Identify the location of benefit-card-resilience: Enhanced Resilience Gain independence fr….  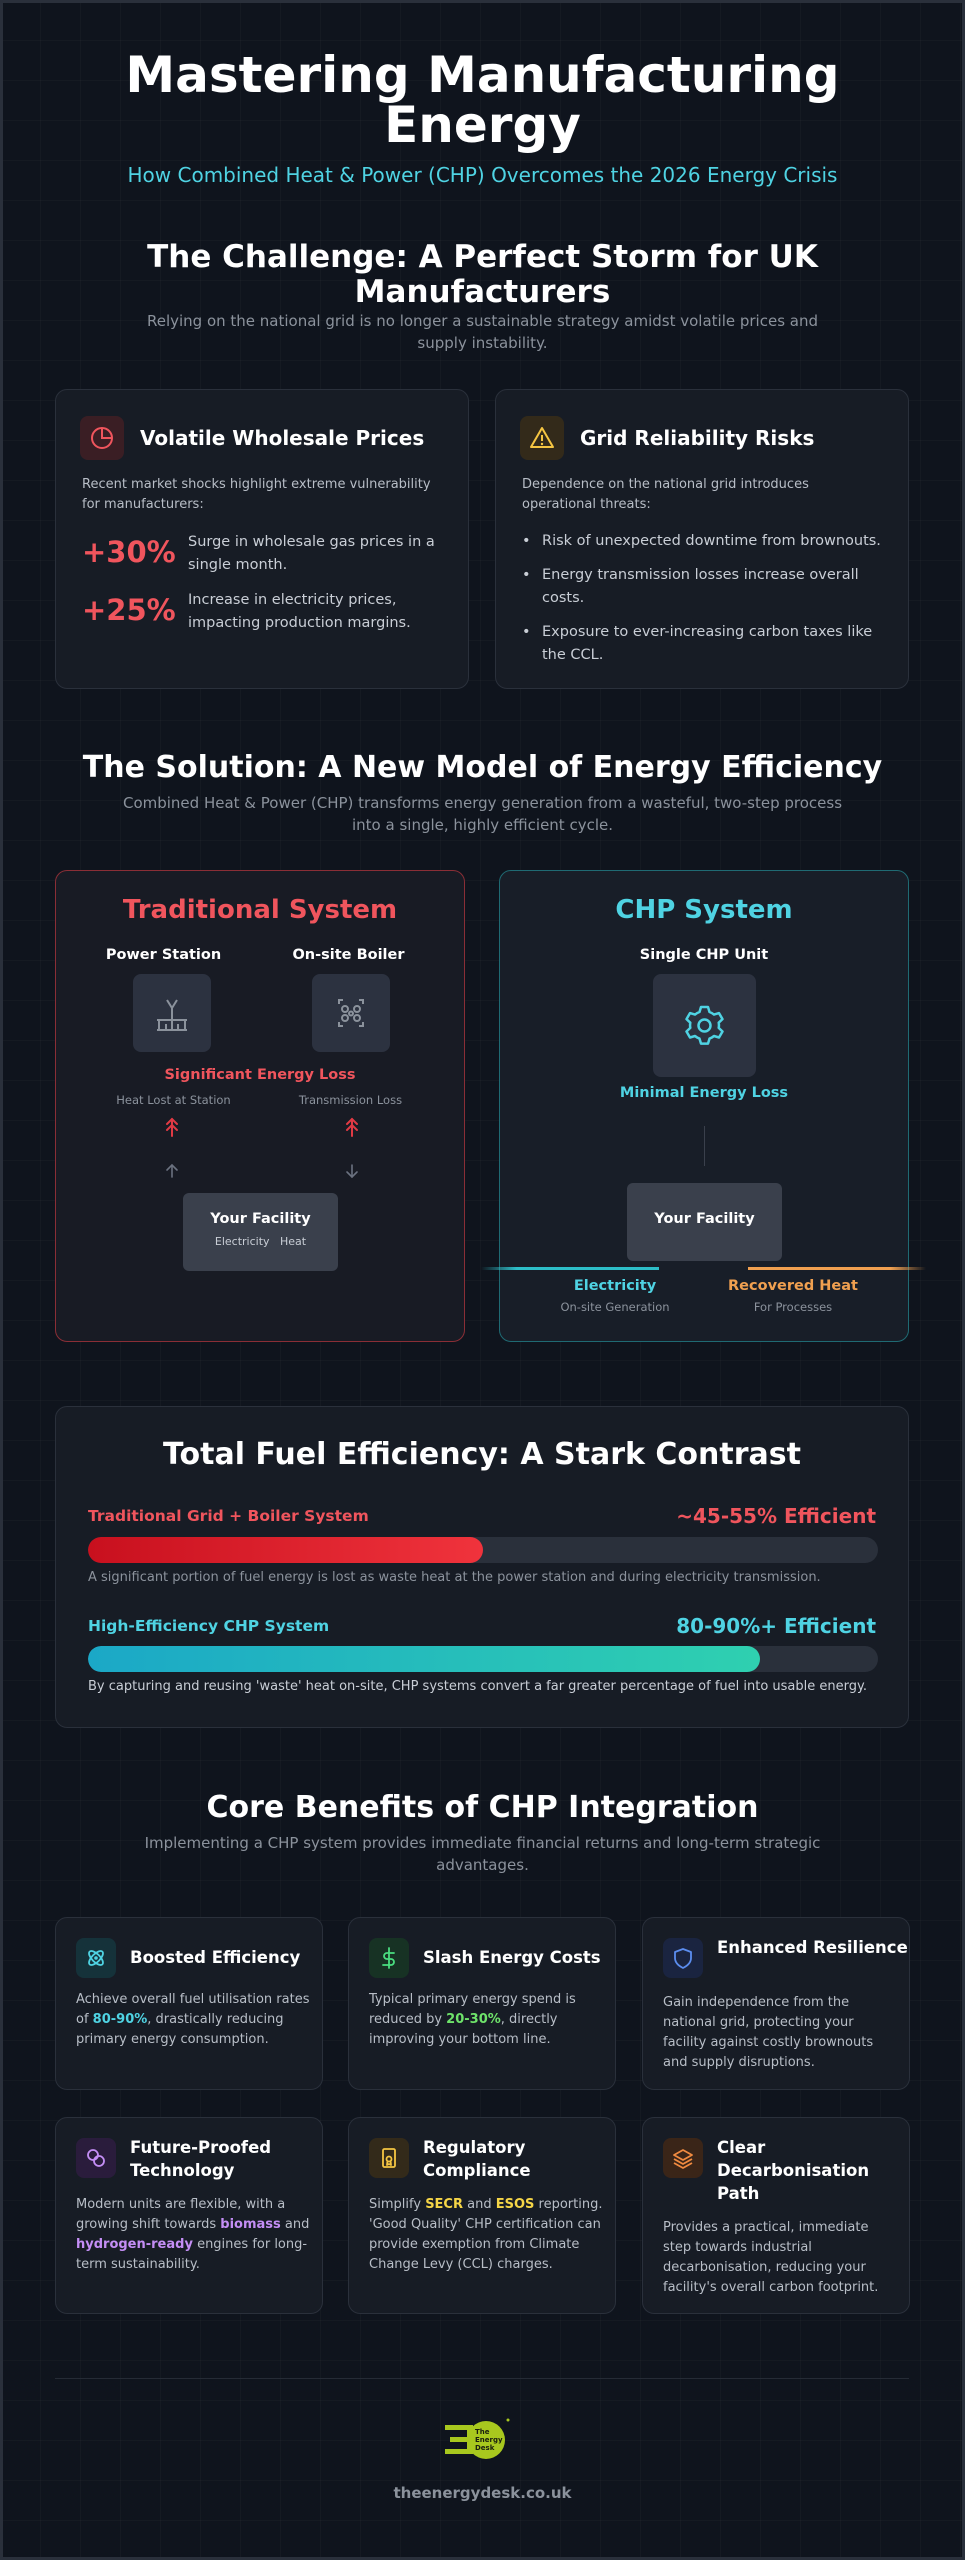
(776, 2003).